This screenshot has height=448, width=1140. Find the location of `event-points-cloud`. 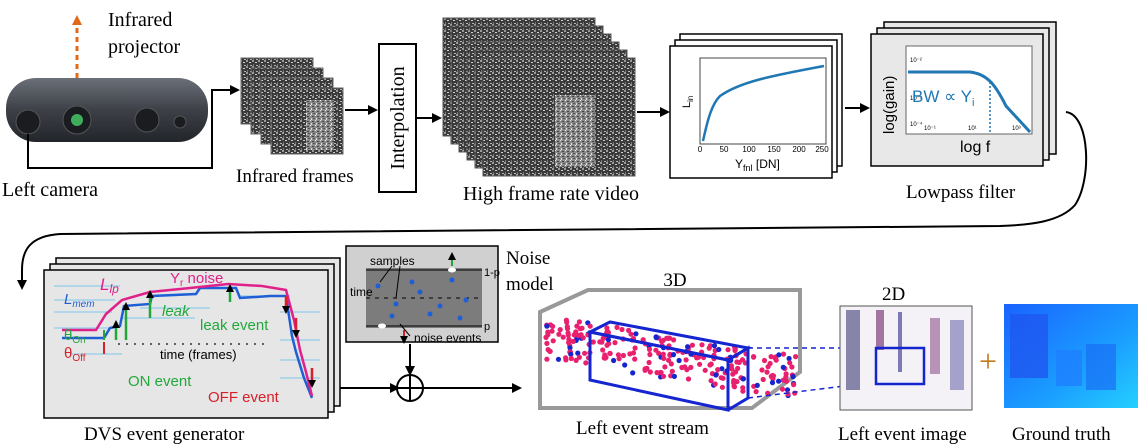

event-points-cloud is located at coordinates (671, 358).